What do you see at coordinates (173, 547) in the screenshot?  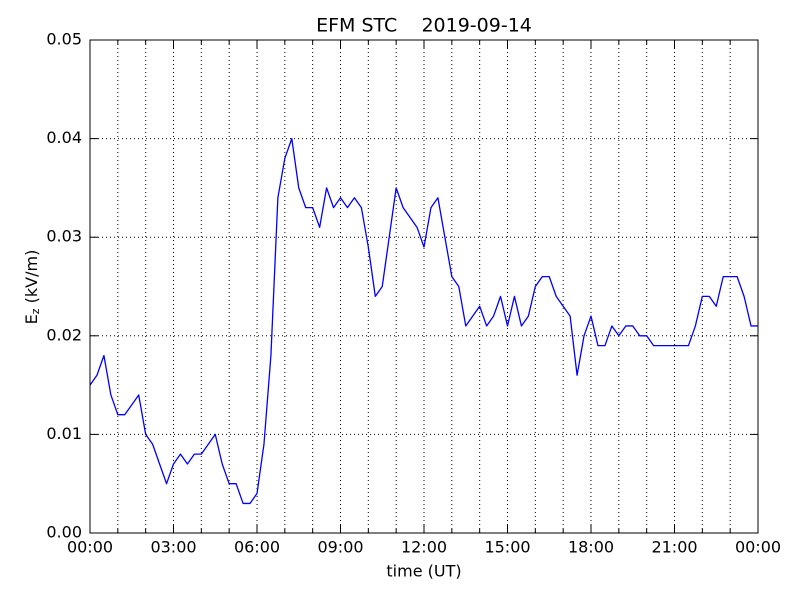 I see `x-tick-label: 03:00` at bounding box center [173, 547].